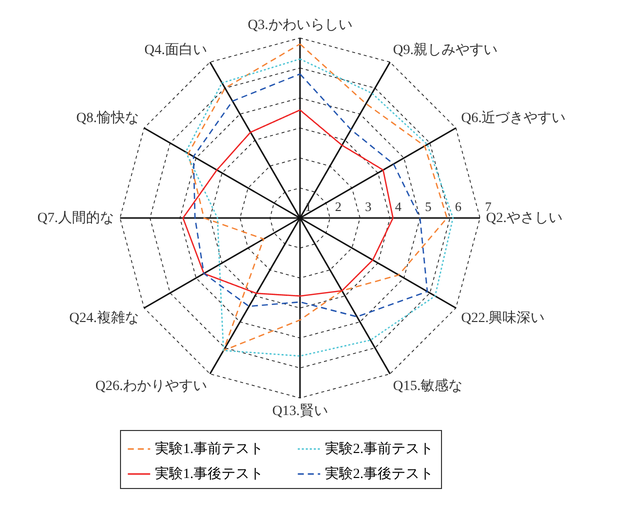  I want to click on spoke-label: Q15.敏感な, so click(428, 386).